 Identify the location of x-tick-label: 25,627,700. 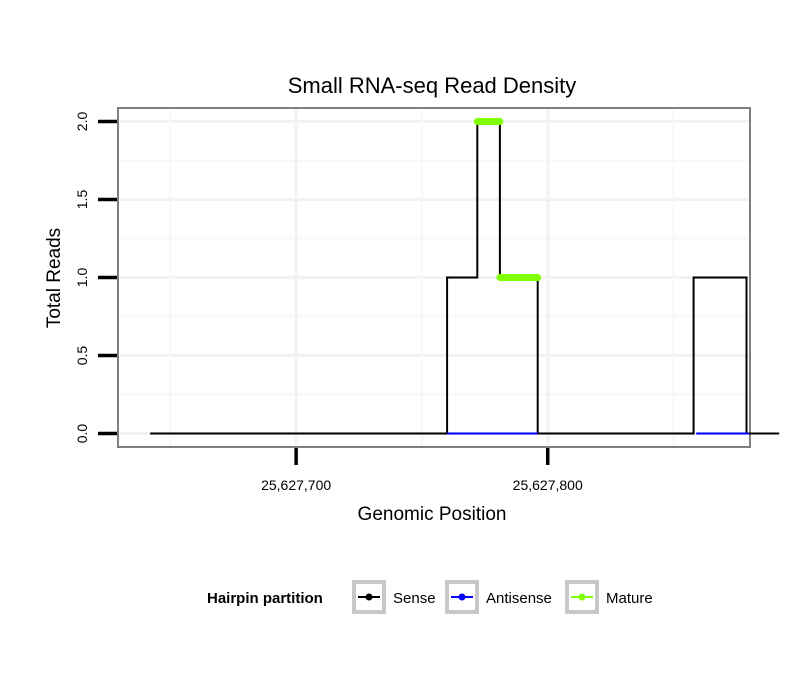
(296, 485).